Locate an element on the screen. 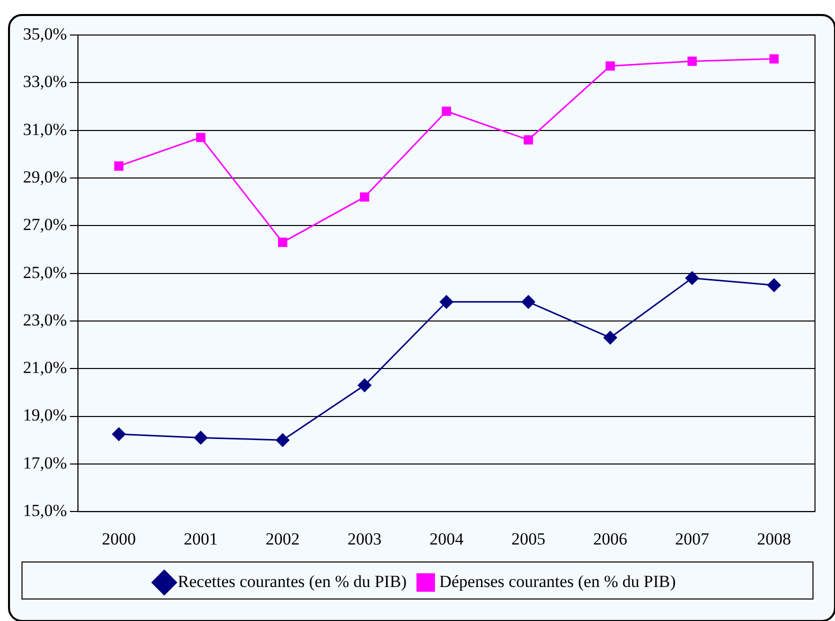 Image resolution: width=835 pixels, height=621 pixels. y-tick-label: 15,0% is located at coordinates (44, 510).